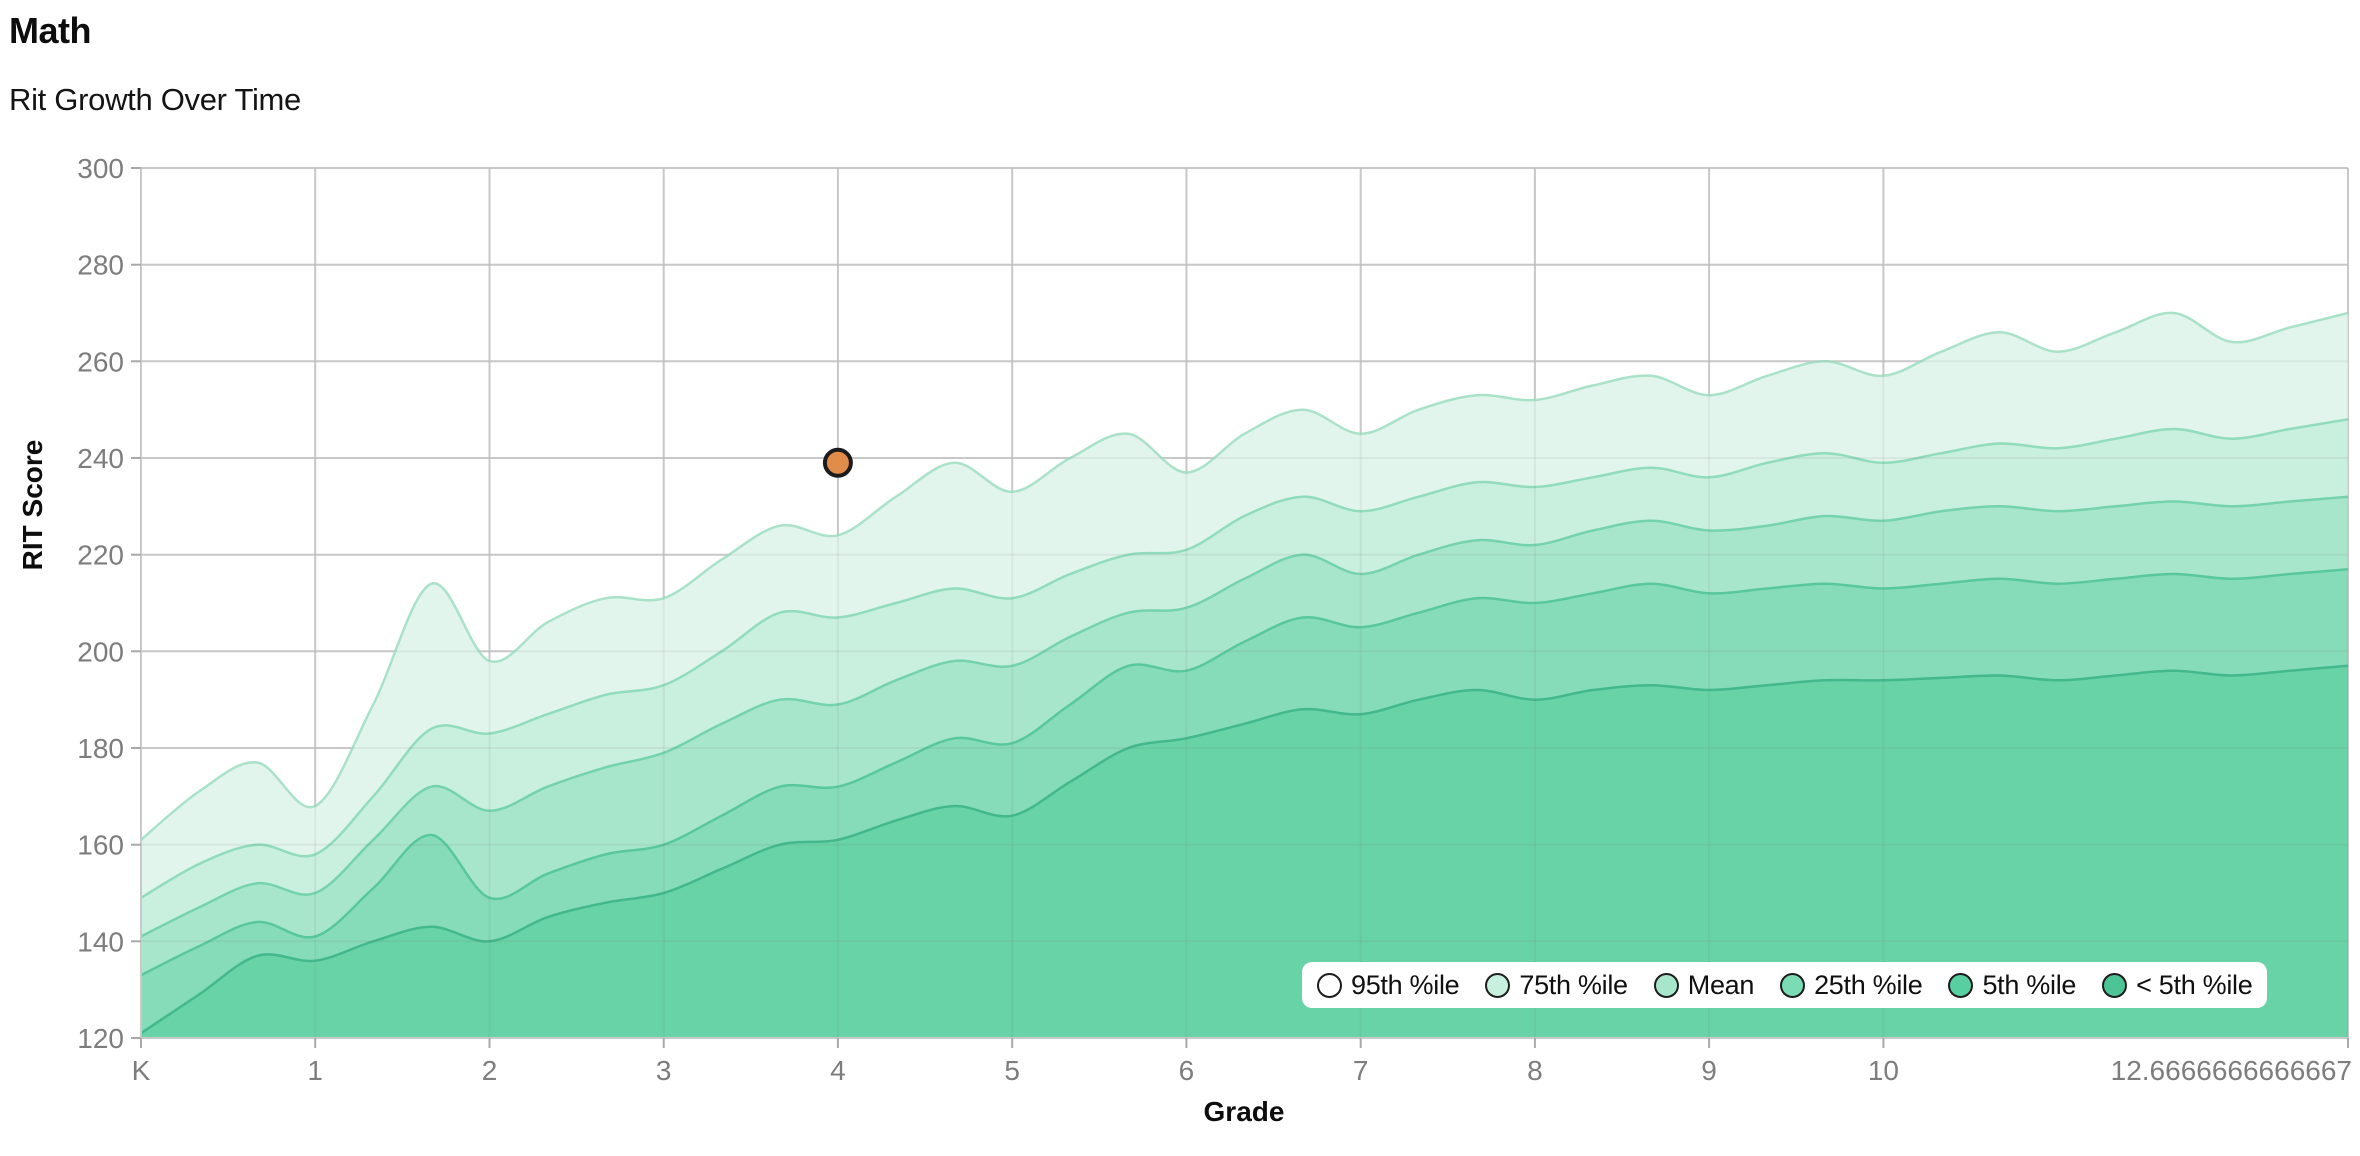 The width and height of the screenshot is (2360, 1156). What do you see at coordinates (100, 265) in the screenshot?
I see `y-tick-label: 280` at bounding box center [100, 265].